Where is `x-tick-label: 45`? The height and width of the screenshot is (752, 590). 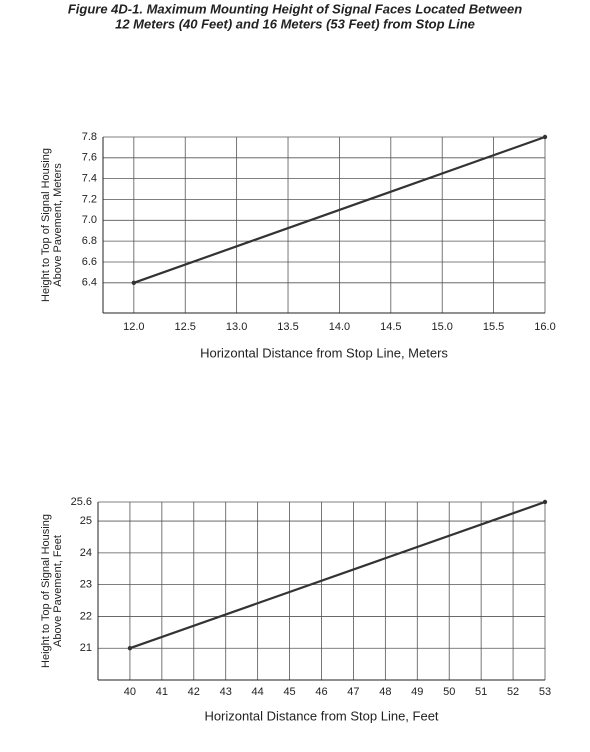 x-tick-label: 45 is located at coordinates (289, 692).